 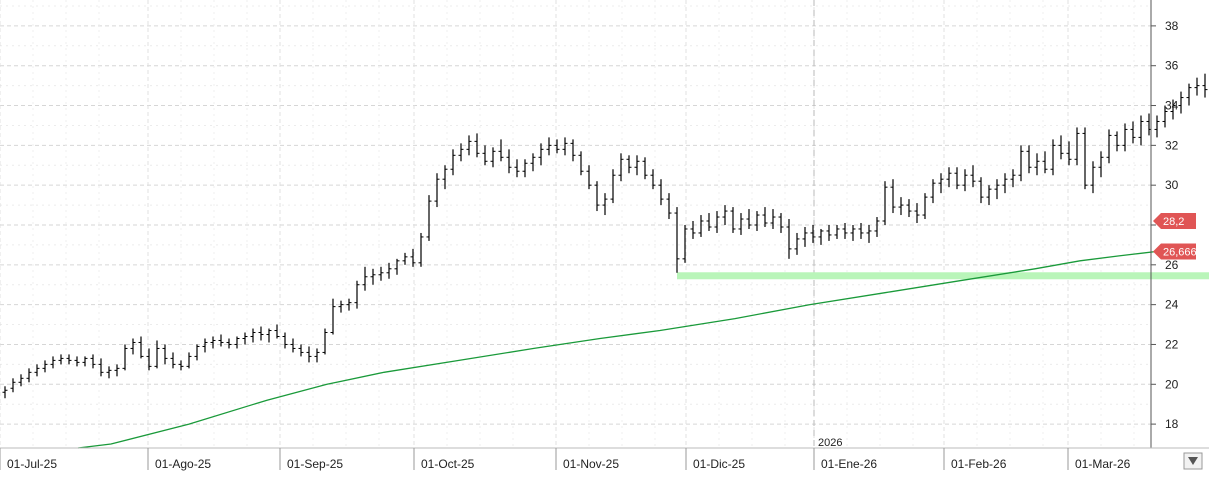 I want to click on scroll-corner-button, so click(x=1193, y=461).